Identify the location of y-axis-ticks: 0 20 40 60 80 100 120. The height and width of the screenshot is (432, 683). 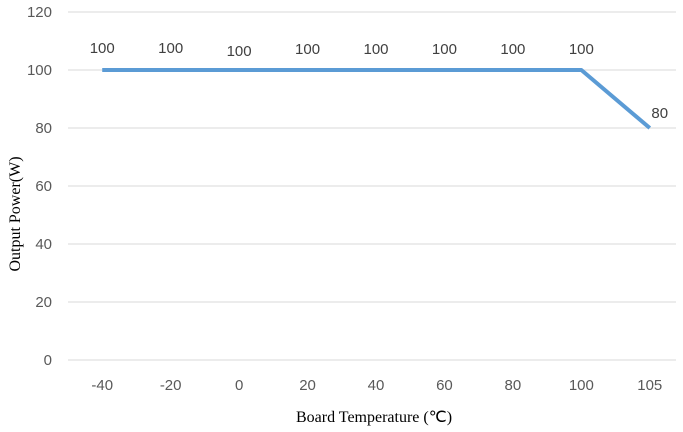
(39, 186).